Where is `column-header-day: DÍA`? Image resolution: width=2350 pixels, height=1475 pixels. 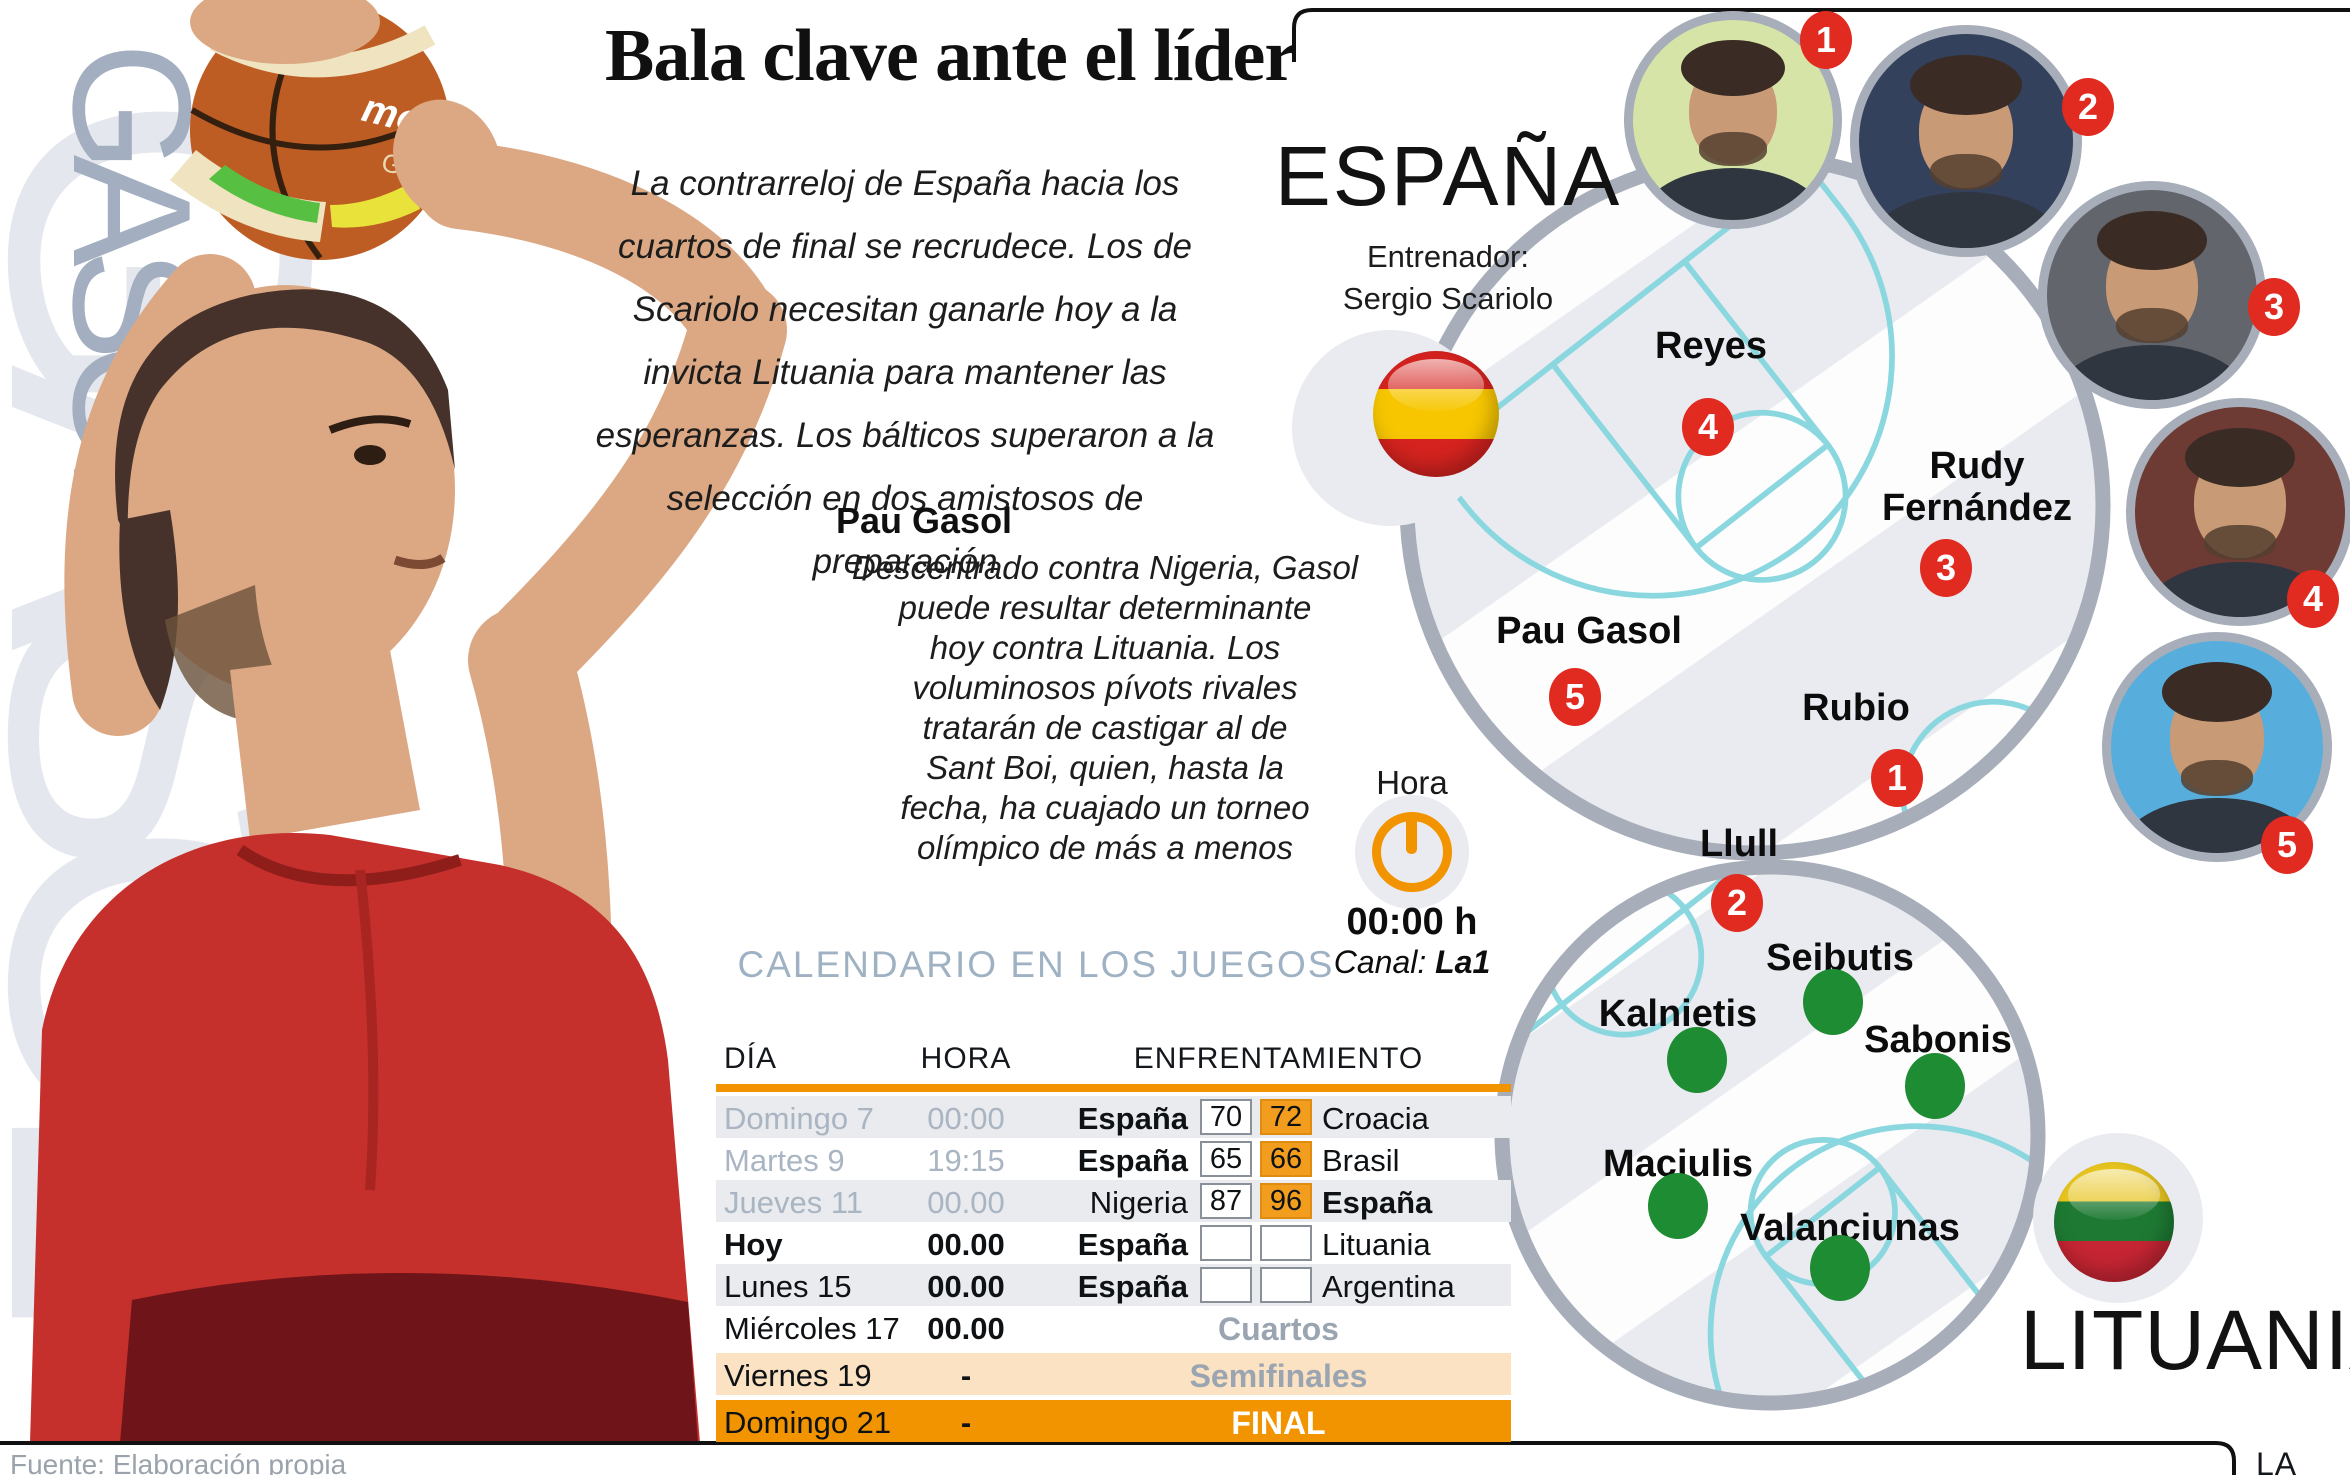 column-header-day: DÍA is located at coordinates (751, 1058).